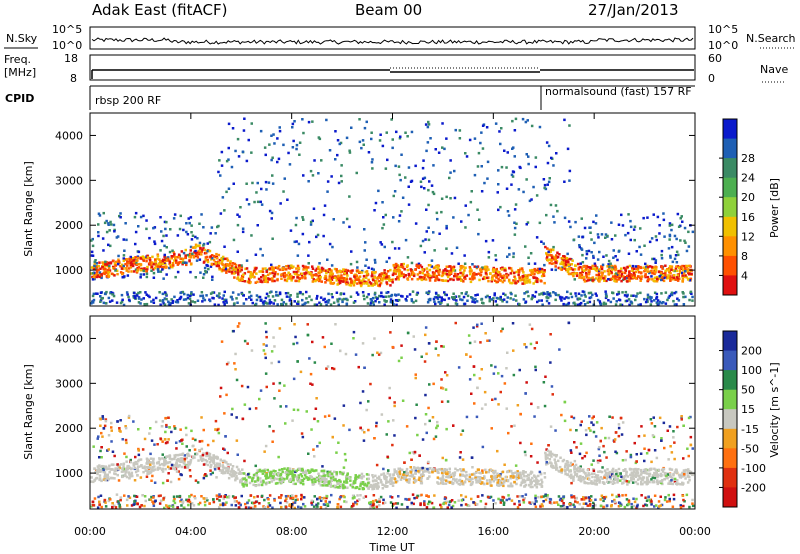 The height and width of the screenshot is (554, 800). I want to click on power-colorbar-swatch, so click(730, 207).